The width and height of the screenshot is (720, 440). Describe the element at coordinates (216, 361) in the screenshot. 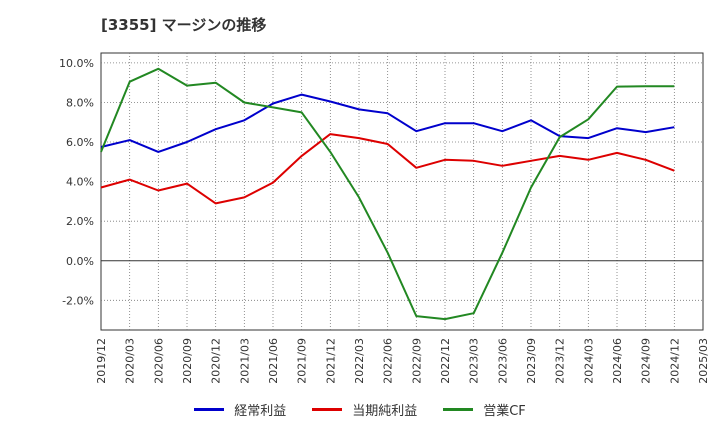

I see `x-tick-label: 2020/12` at that location.